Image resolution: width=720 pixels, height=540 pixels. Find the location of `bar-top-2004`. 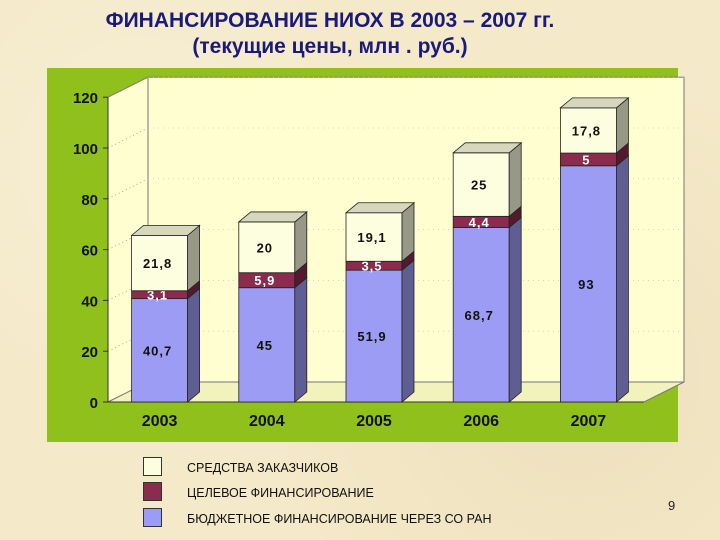

bar-top-2004 is located at coordinates (272, 217).